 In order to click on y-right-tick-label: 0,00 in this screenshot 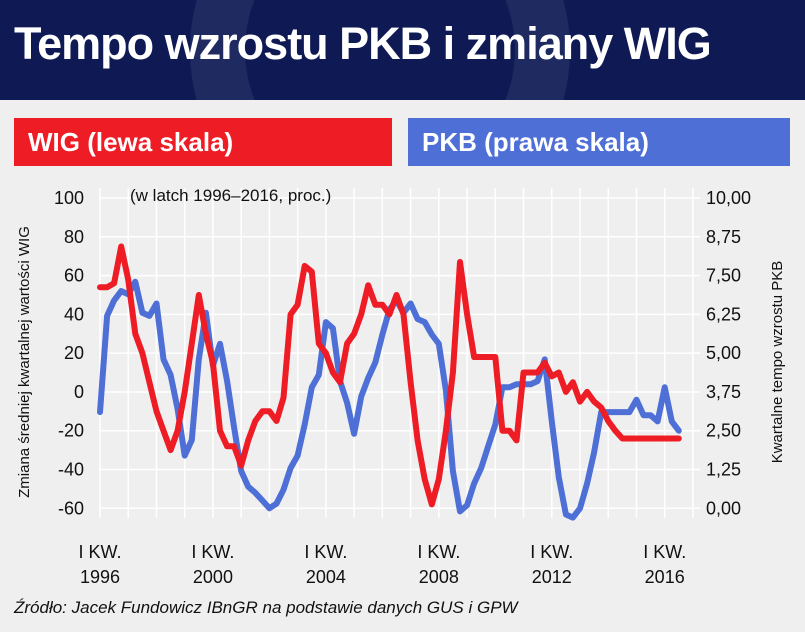, I will do `click(723, 508)`.